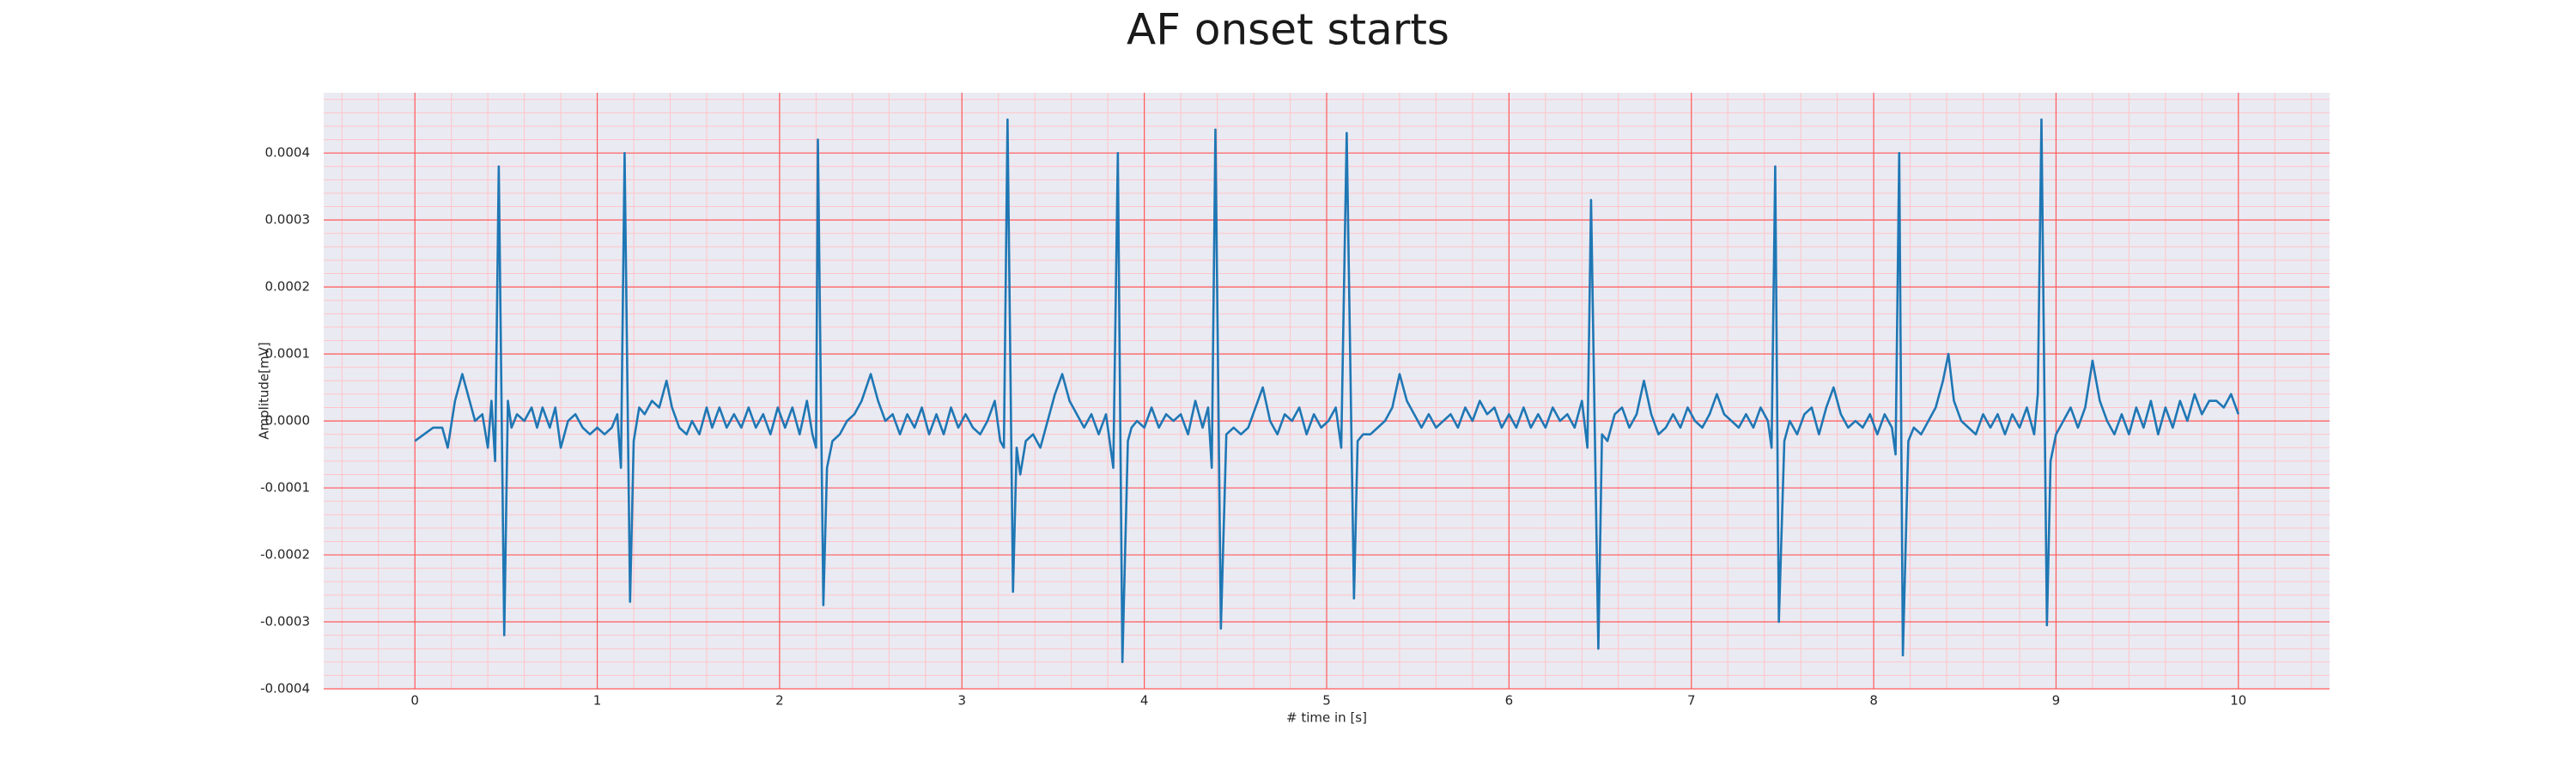 This screenshot has height=773, width=2576. I want to click on y-tick-label: -0.0002, so click(285, 555).